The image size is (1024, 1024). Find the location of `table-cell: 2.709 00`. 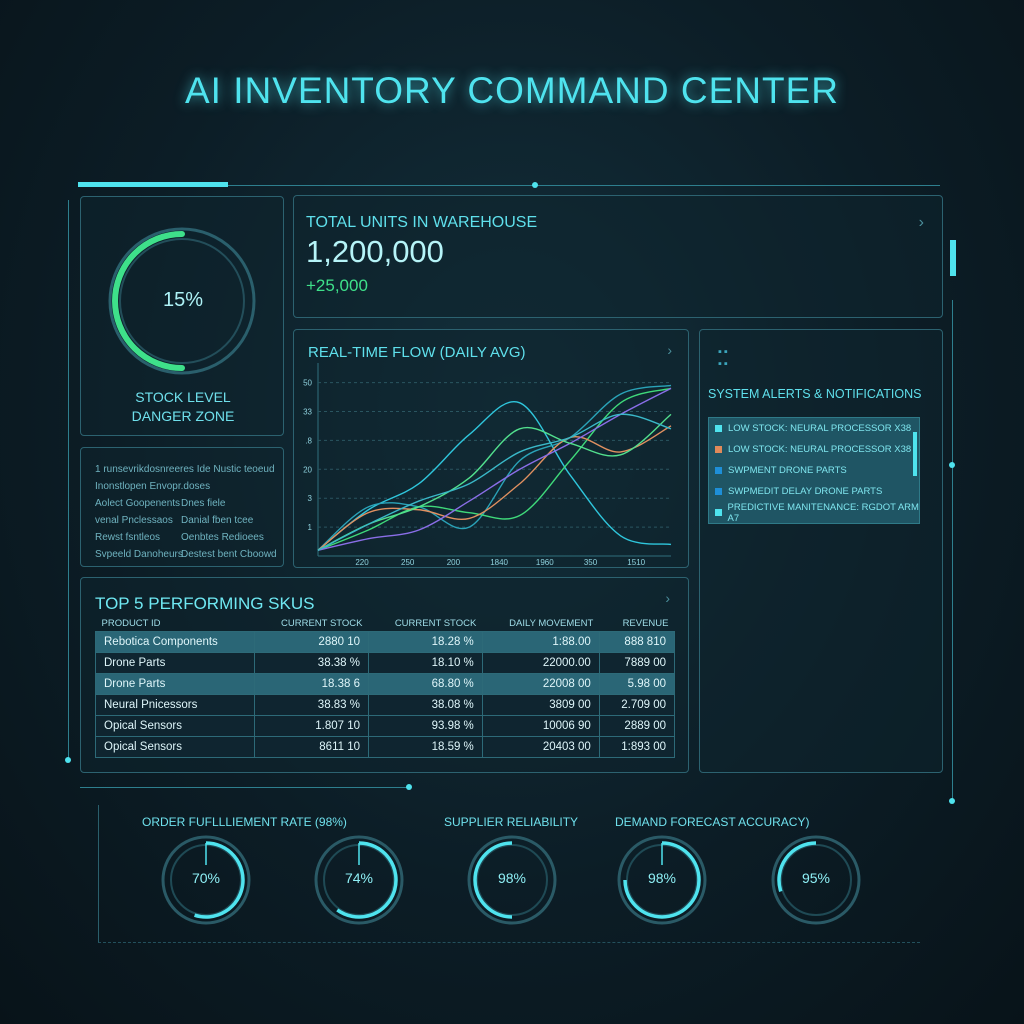

table-cell: 2.709 00 is located at coordinates (637, 705).